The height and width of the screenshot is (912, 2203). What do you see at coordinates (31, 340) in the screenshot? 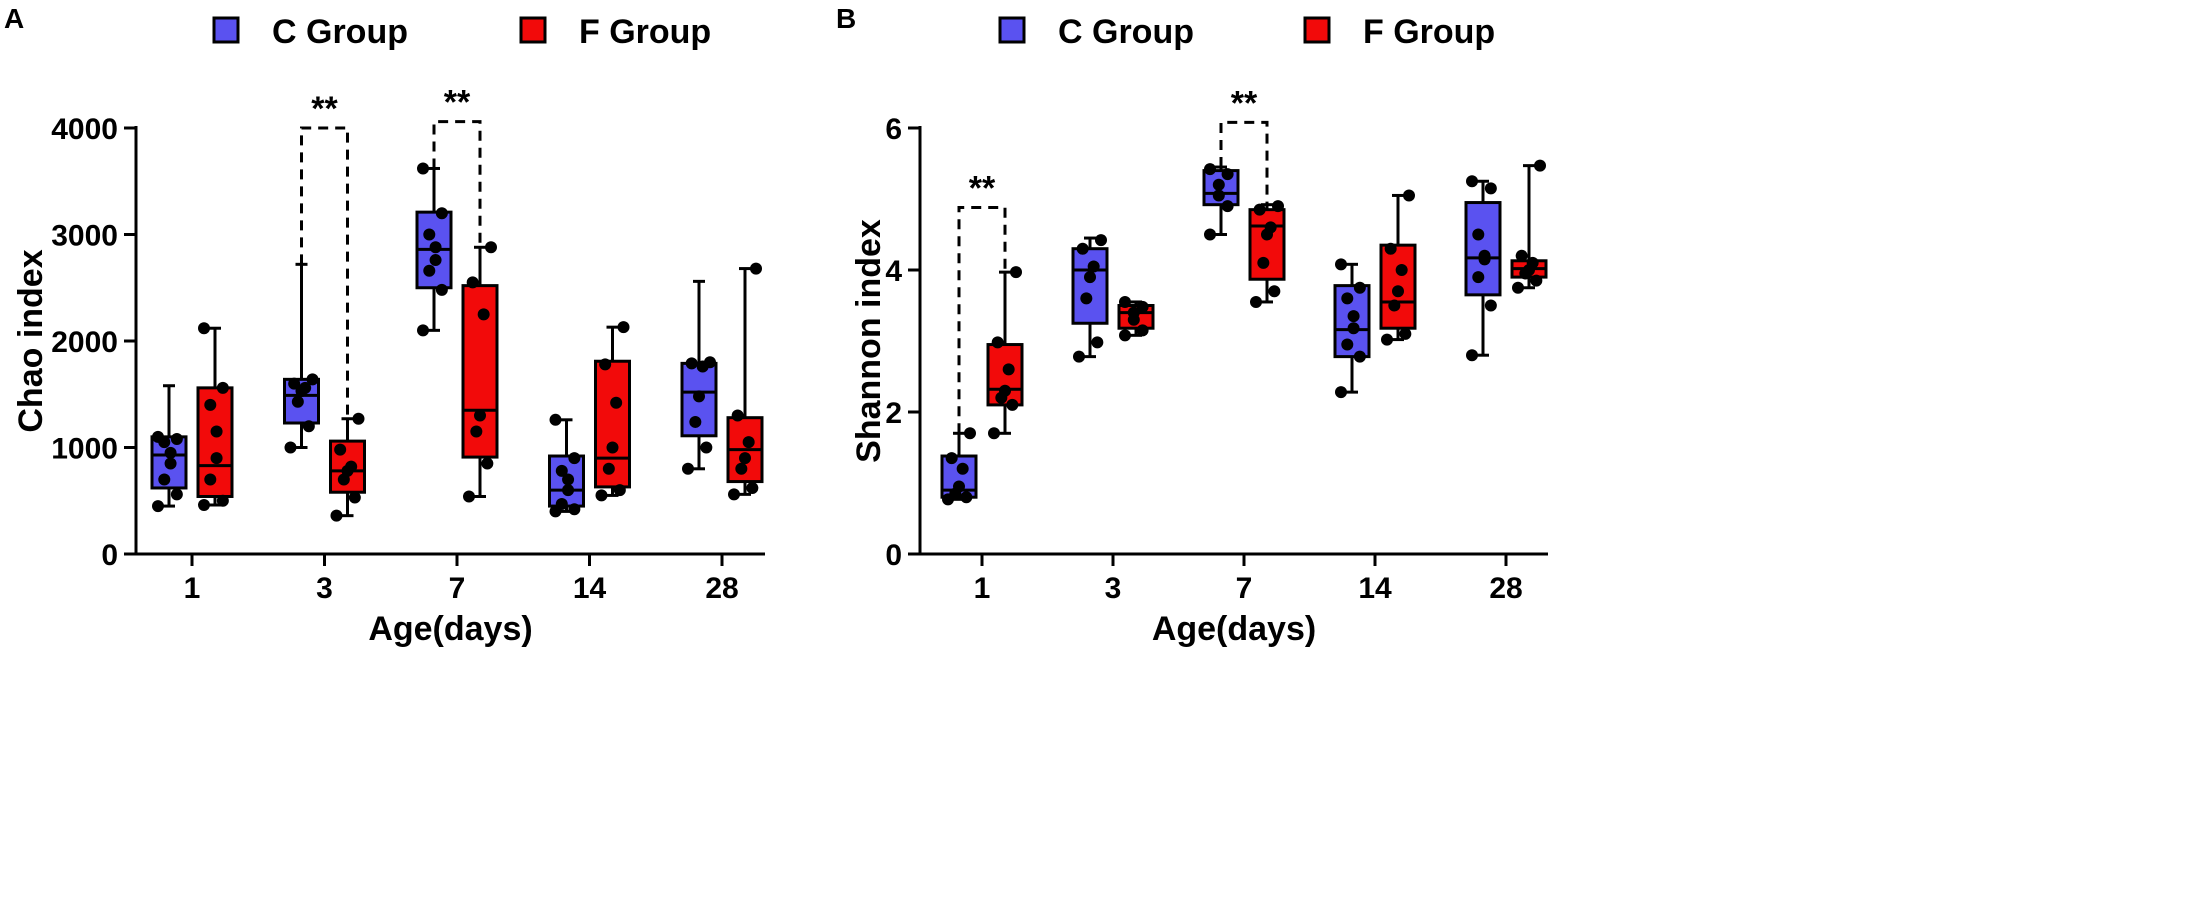
I see `y-axis-title: Chao index` at bounding box center [31, 340].